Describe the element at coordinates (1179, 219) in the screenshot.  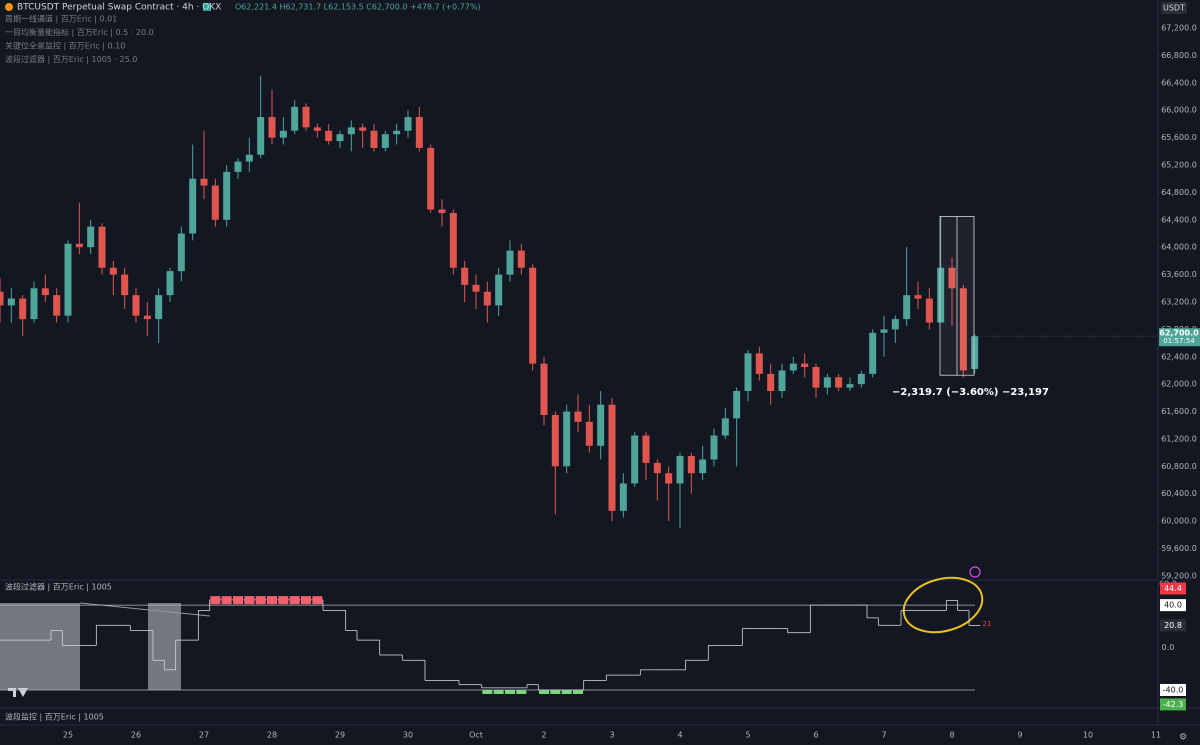
I see `price-tick-label: 64,400.0` at that location.